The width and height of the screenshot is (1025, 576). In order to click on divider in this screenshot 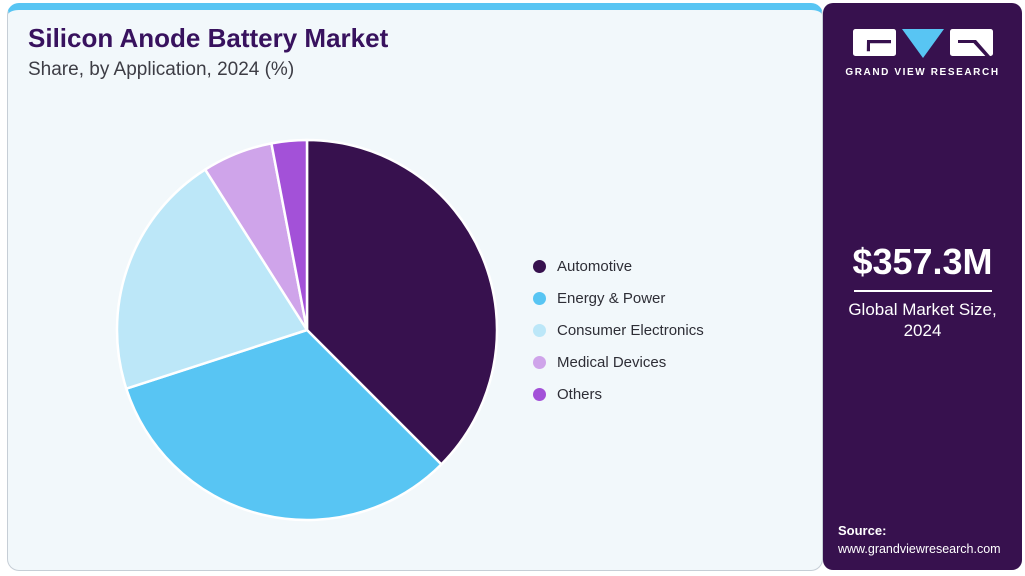, I will do `click(922, 291)`.